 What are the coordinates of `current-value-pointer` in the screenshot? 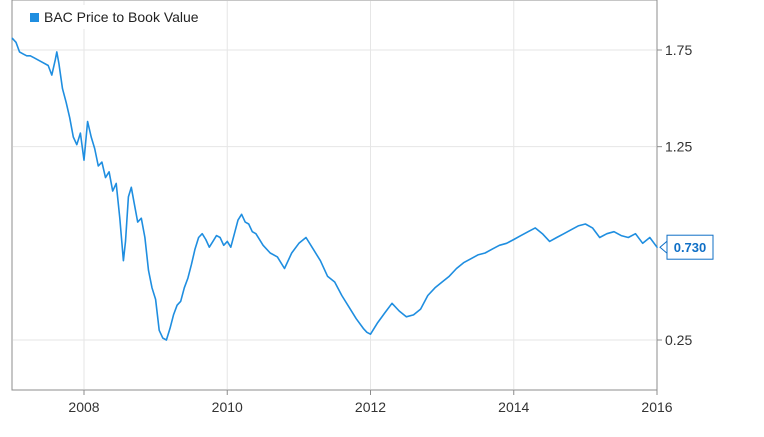 It's located at (663, 247).